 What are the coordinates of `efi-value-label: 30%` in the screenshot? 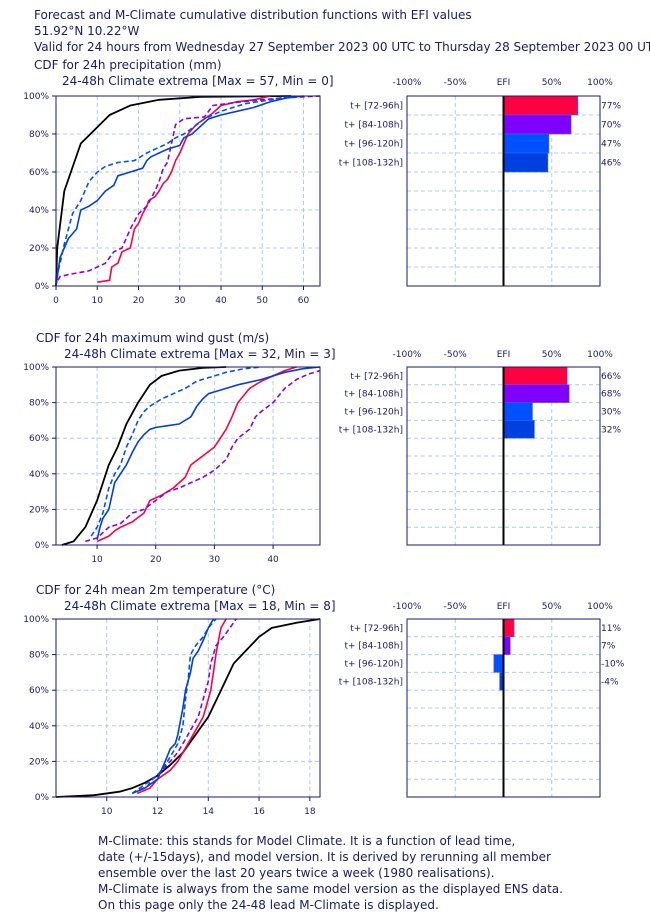 It's located at (611, 413).